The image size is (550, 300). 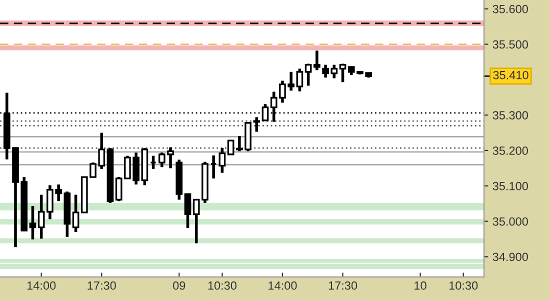 I want to click on x-tick-label: 10, so click(x=420, y=285).